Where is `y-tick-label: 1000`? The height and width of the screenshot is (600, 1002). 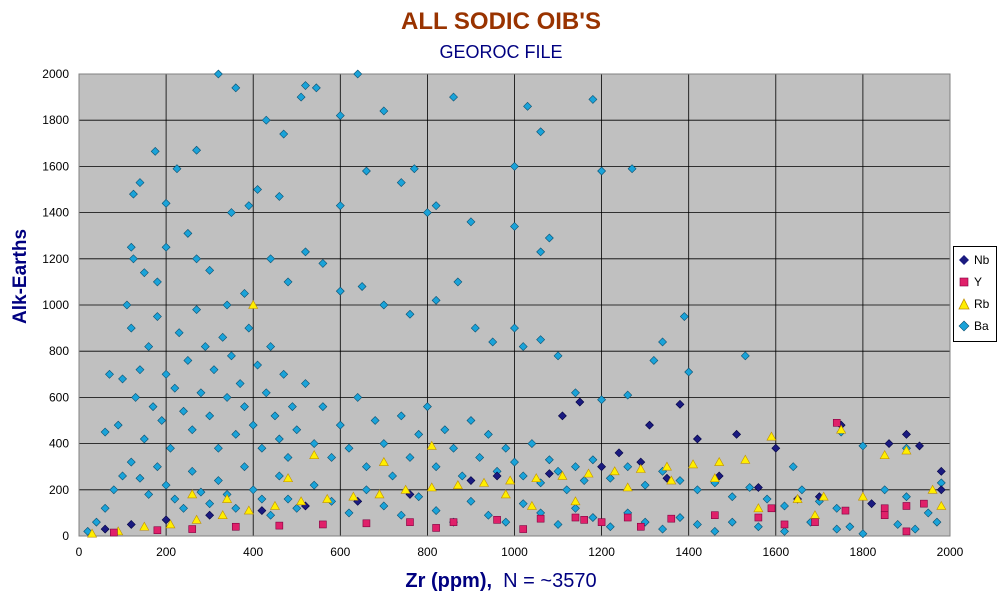 y-tick-label: 1000 is located at coordinates (55, 305).